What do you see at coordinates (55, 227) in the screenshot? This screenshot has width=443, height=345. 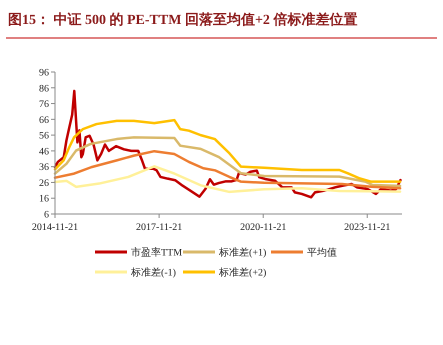 I see `x-tick-label: 2014-11-21` at bounding box center [55, 227].